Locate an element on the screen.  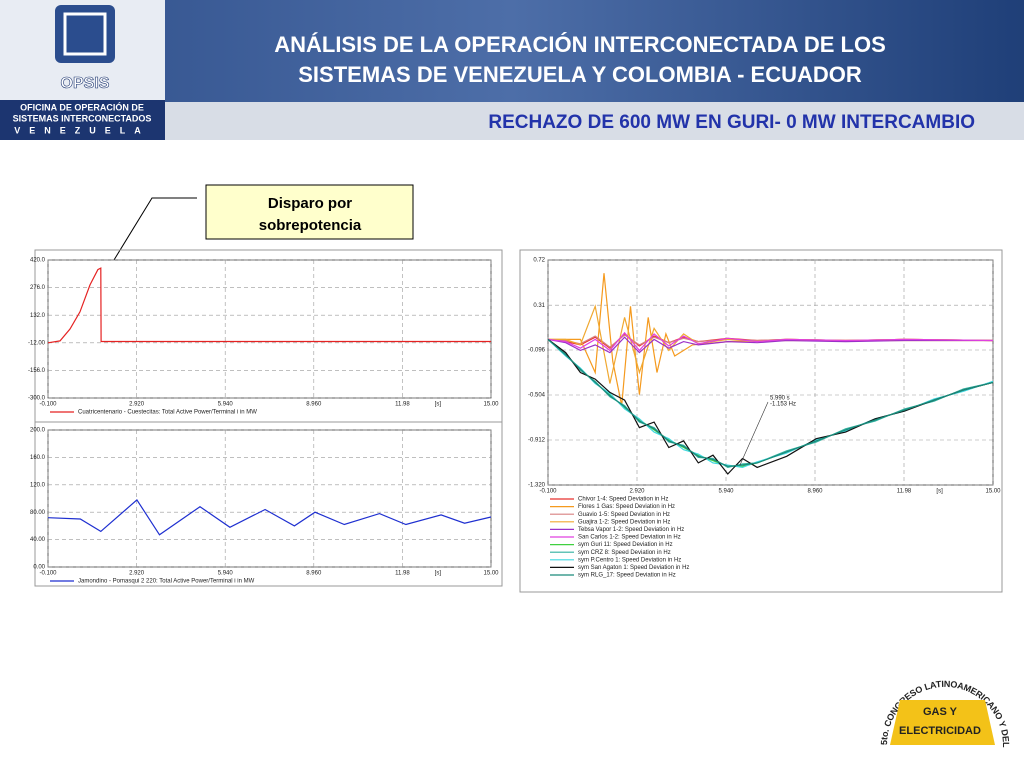
logo-line: SISTEMAS INTERCONECTADOS is located at coordinates (82, 118).